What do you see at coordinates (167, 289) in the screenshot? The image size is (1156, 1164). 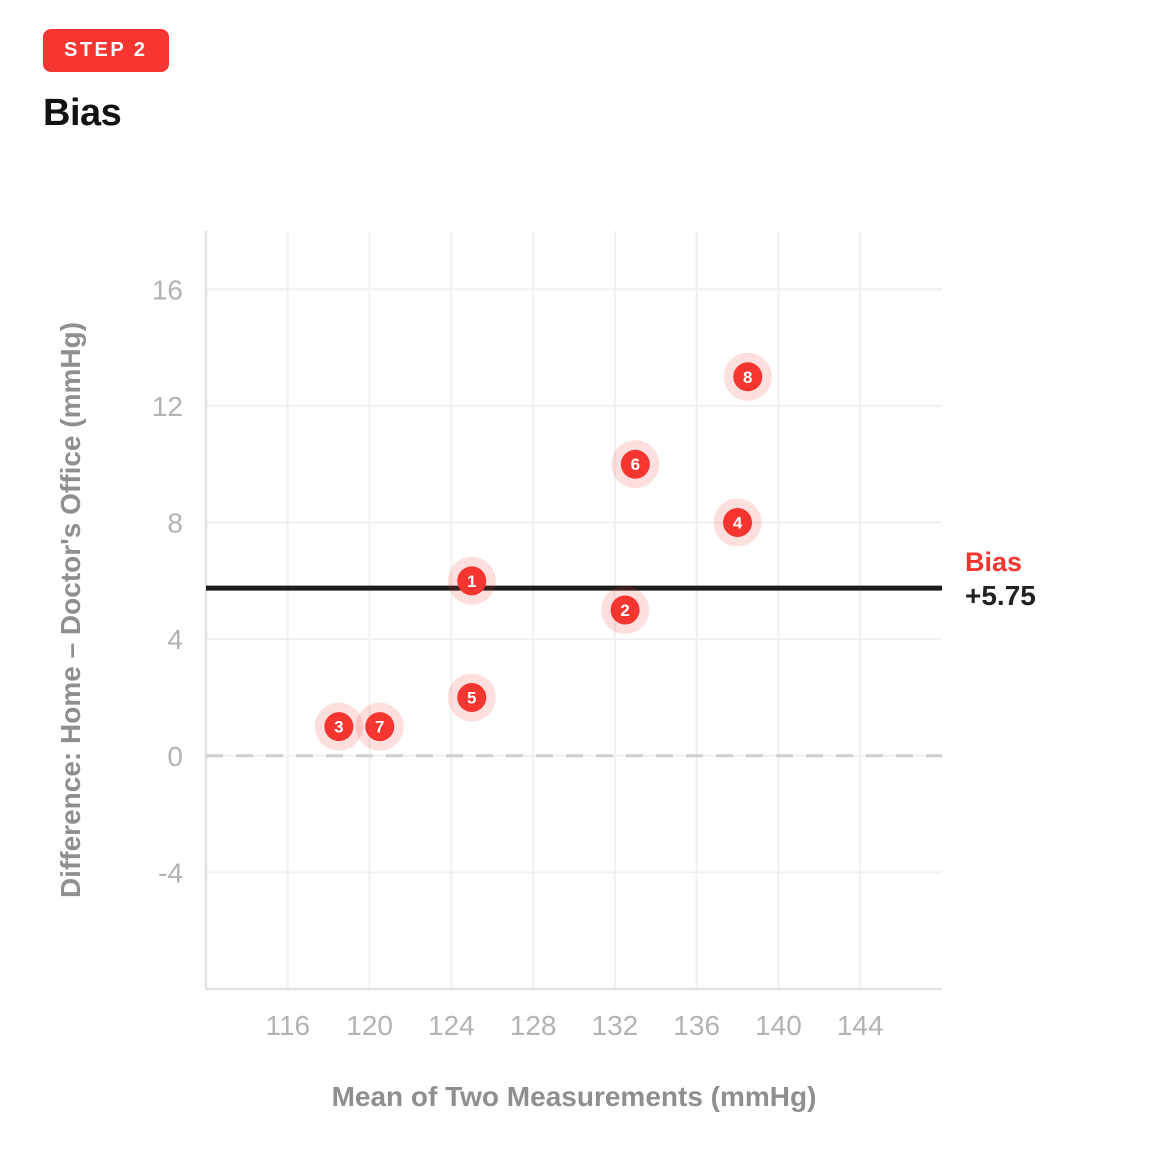 I see `y-tick-label: 16` at bounding box center [167, 289].